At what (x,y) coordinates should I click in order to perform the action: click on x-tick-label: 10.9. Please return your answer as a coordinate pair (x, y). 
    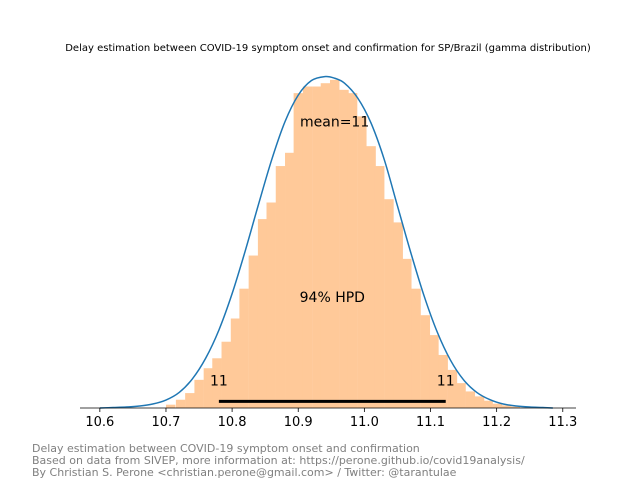
    Looking at the image, I should click on (298, 422).